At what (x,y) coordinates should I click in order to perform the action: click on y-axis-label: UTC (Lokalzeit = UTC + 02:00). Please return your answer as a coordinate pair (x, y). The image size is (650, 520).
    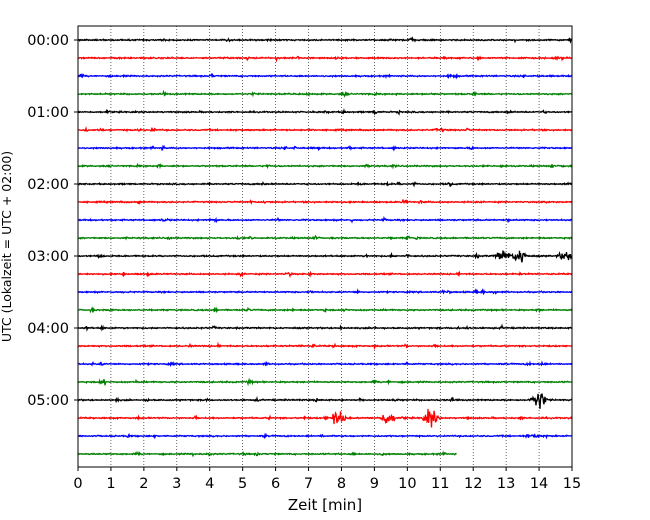
    Looking at the image, I should click on (7, 246).